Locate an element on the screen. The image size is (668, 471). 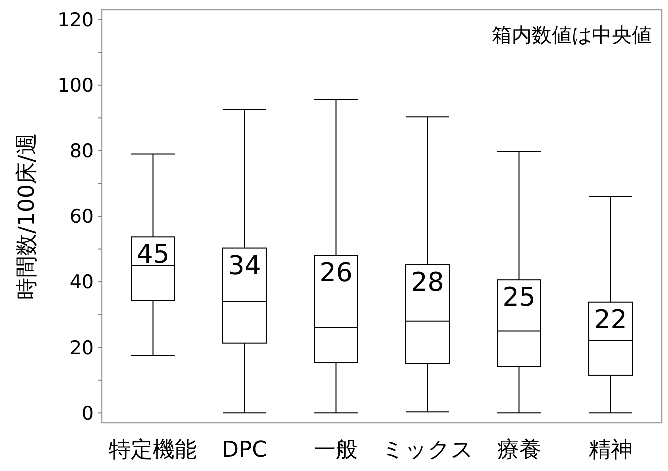
text: 45 is located at coordinates (153, 255).